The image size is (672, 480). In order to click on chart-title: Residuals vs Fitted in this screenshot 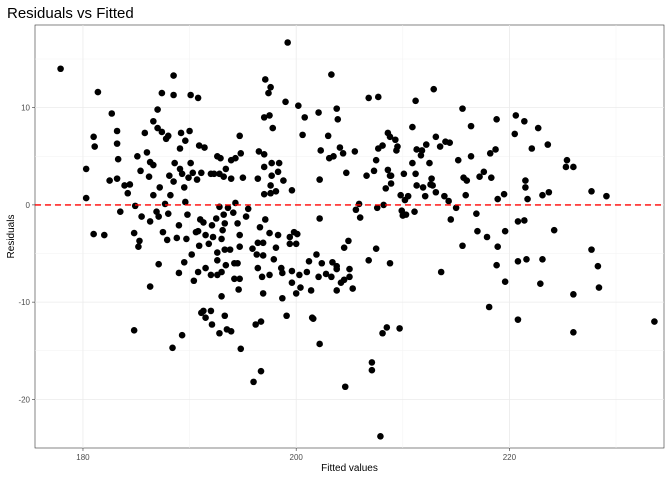, I will do `click(70, 13)`.